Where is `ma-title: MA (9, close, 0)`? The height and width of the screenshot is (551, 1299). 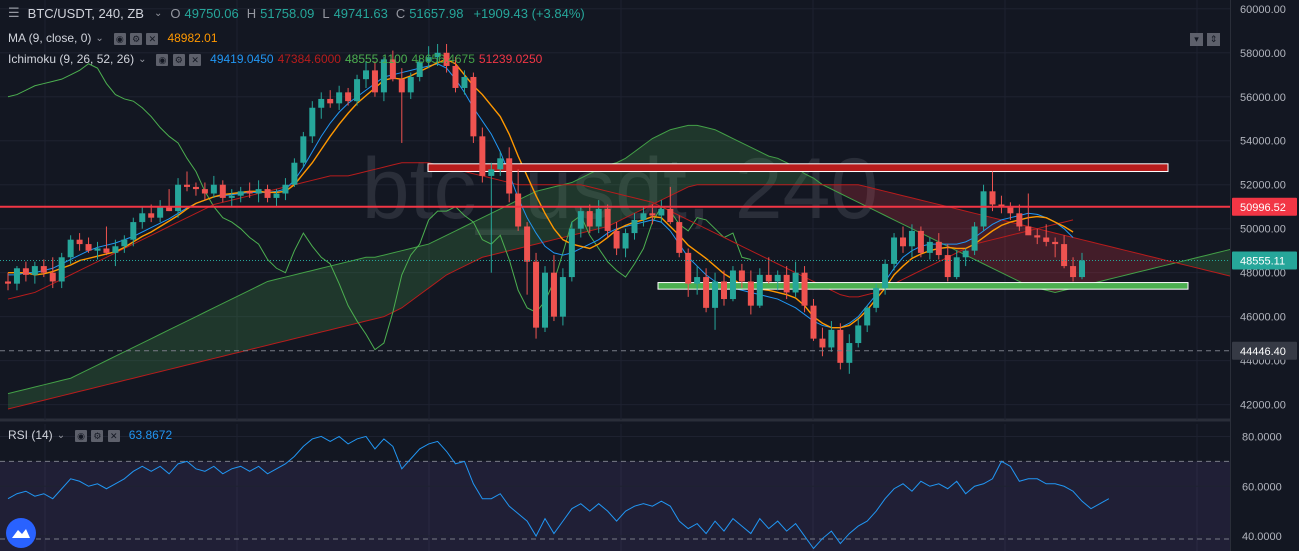
ma-title: MA (9, close, 0) is located at coordinates (50, 38).